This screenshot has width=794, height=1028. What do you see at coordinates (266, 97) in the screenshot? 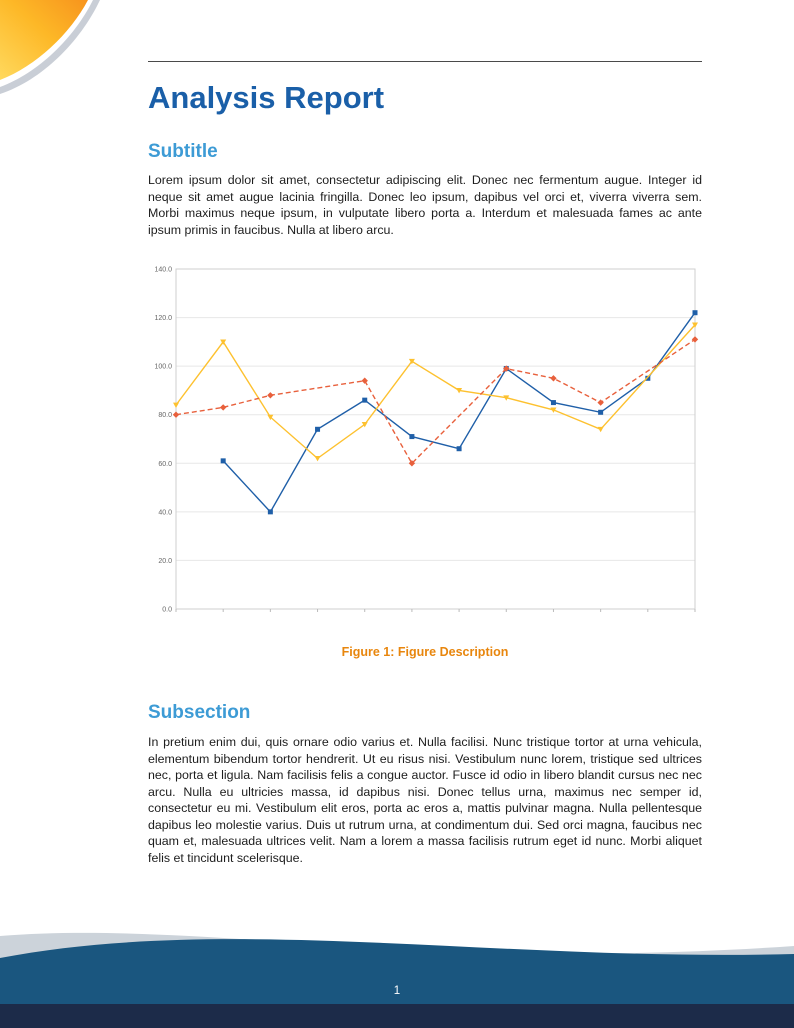
I see `page-title: Analysis Report` at bounding box center [266, 97].